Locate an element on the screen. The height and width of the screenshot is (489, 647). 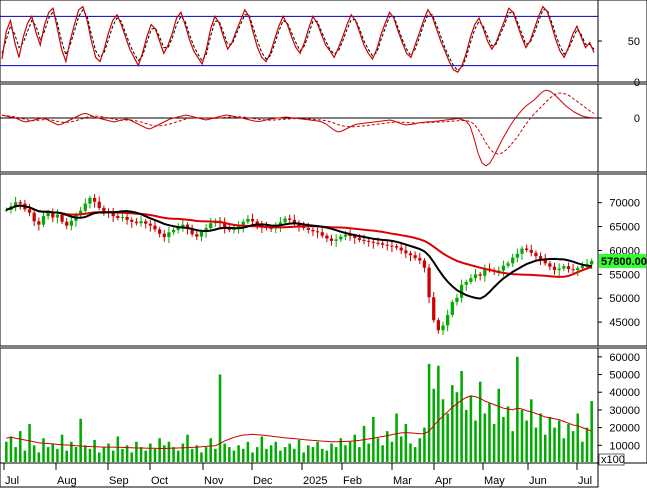
x-tick-label: Mar is located at coordinates (402, 481).